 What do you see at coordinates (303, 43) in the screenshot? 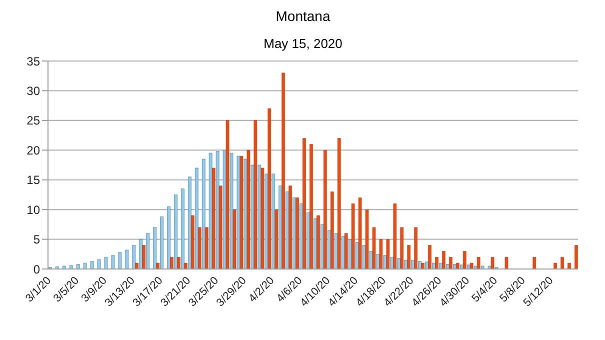
I see `chart-subtitle: May 15, 2020` at bounding box center [303, 43].